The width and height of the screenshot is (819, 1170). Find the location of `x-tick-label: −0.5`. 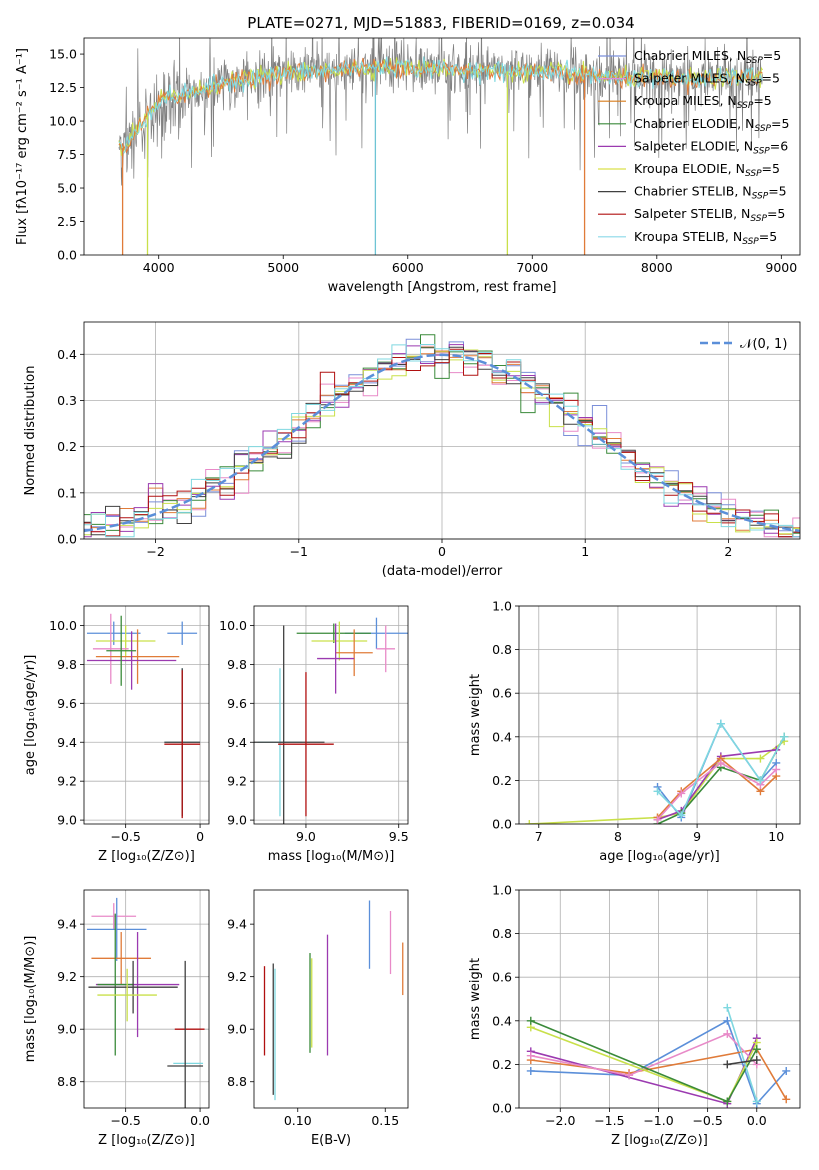

x-tick-label: −0.5 is located at coordinates (707, 1120).